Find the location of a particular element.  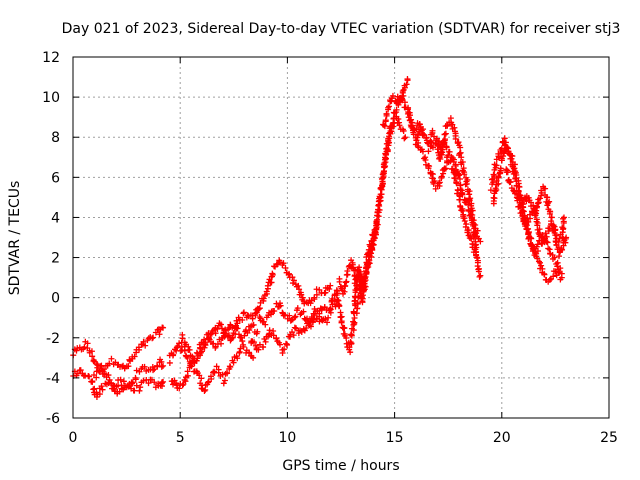

y-tick-label: -2 is located at coordinates (53, 339).